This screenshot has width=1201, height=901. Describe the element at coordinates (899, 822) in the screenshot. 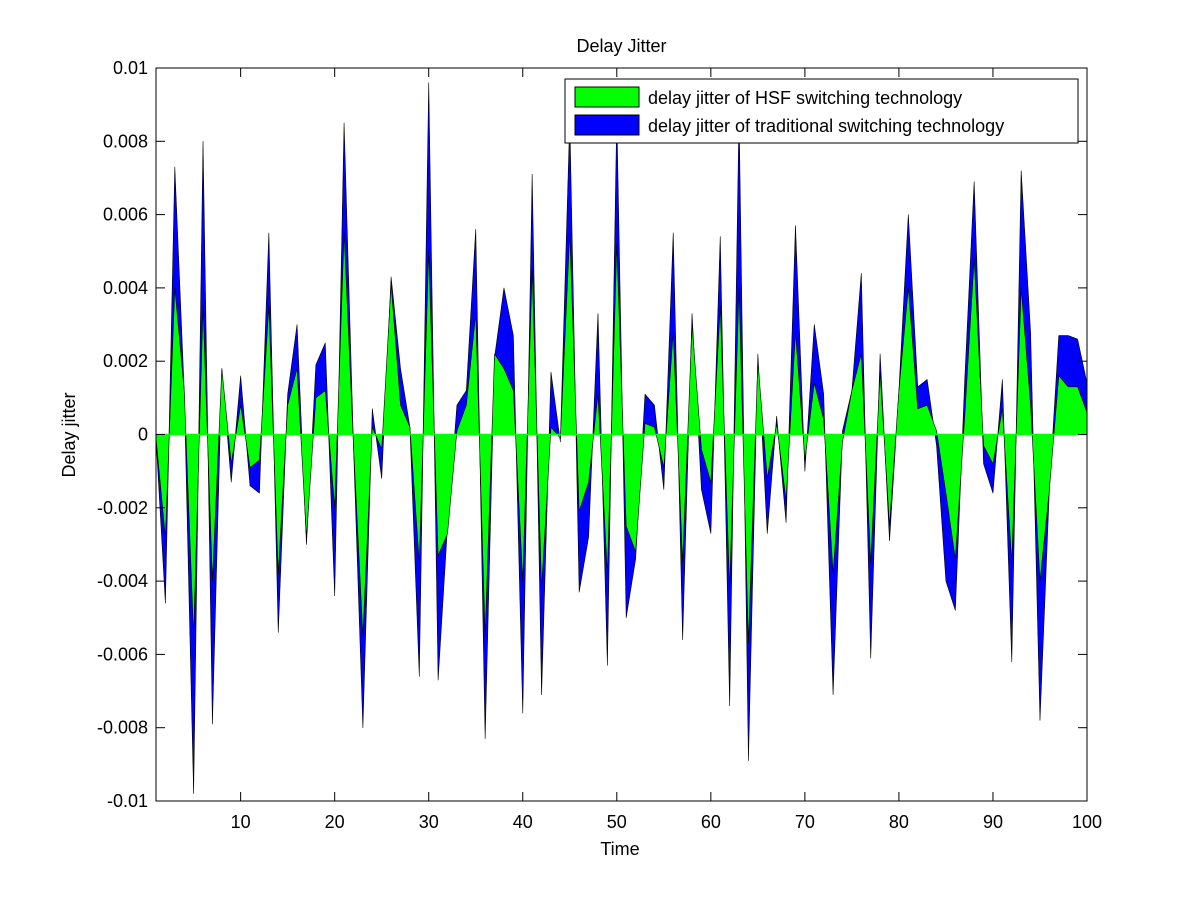

I see `x-tick-label: 80` at that location.